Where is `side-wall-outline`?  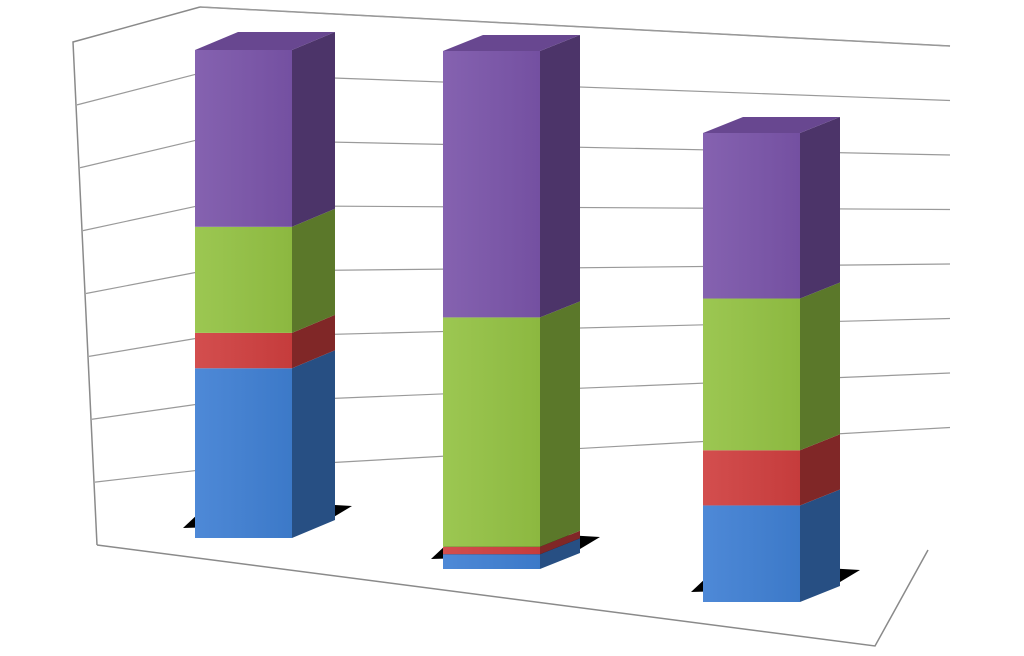 side-wall-outline is located at coordinates (136, 276).